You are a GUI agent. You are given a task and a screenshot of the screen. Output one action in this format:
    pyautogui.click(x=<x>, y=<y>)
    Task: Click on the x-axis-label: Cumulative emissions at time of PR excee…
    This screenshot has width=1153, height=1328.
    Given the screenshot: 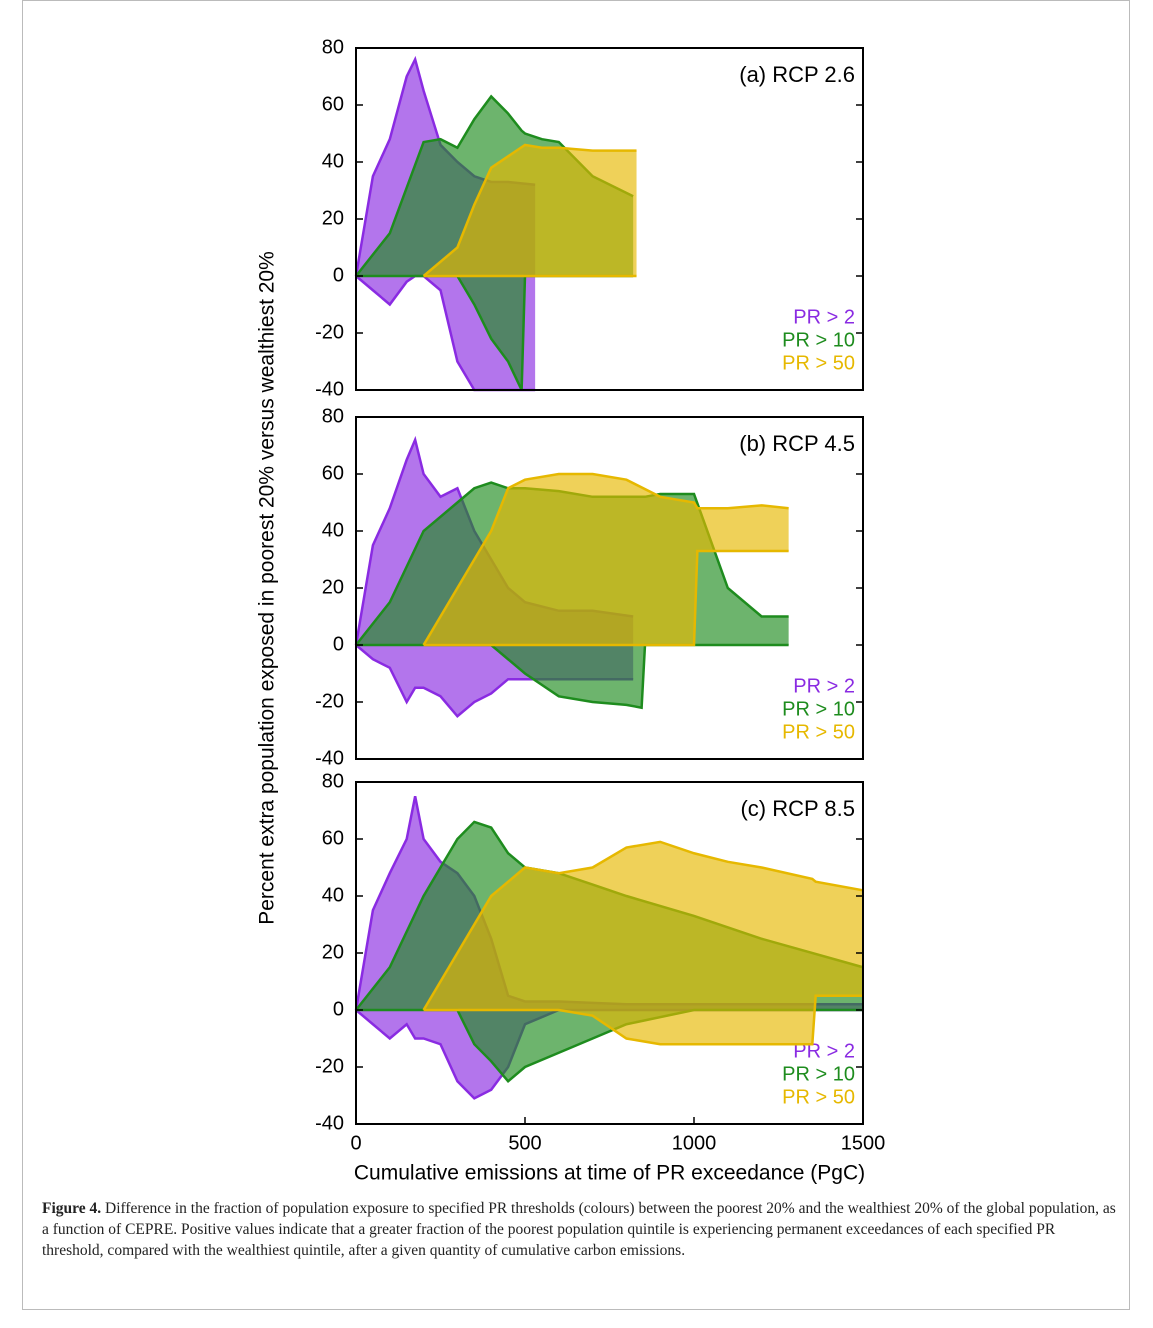 What is the action you would take?
    pyautogui.click(x=609, y=1173)
    